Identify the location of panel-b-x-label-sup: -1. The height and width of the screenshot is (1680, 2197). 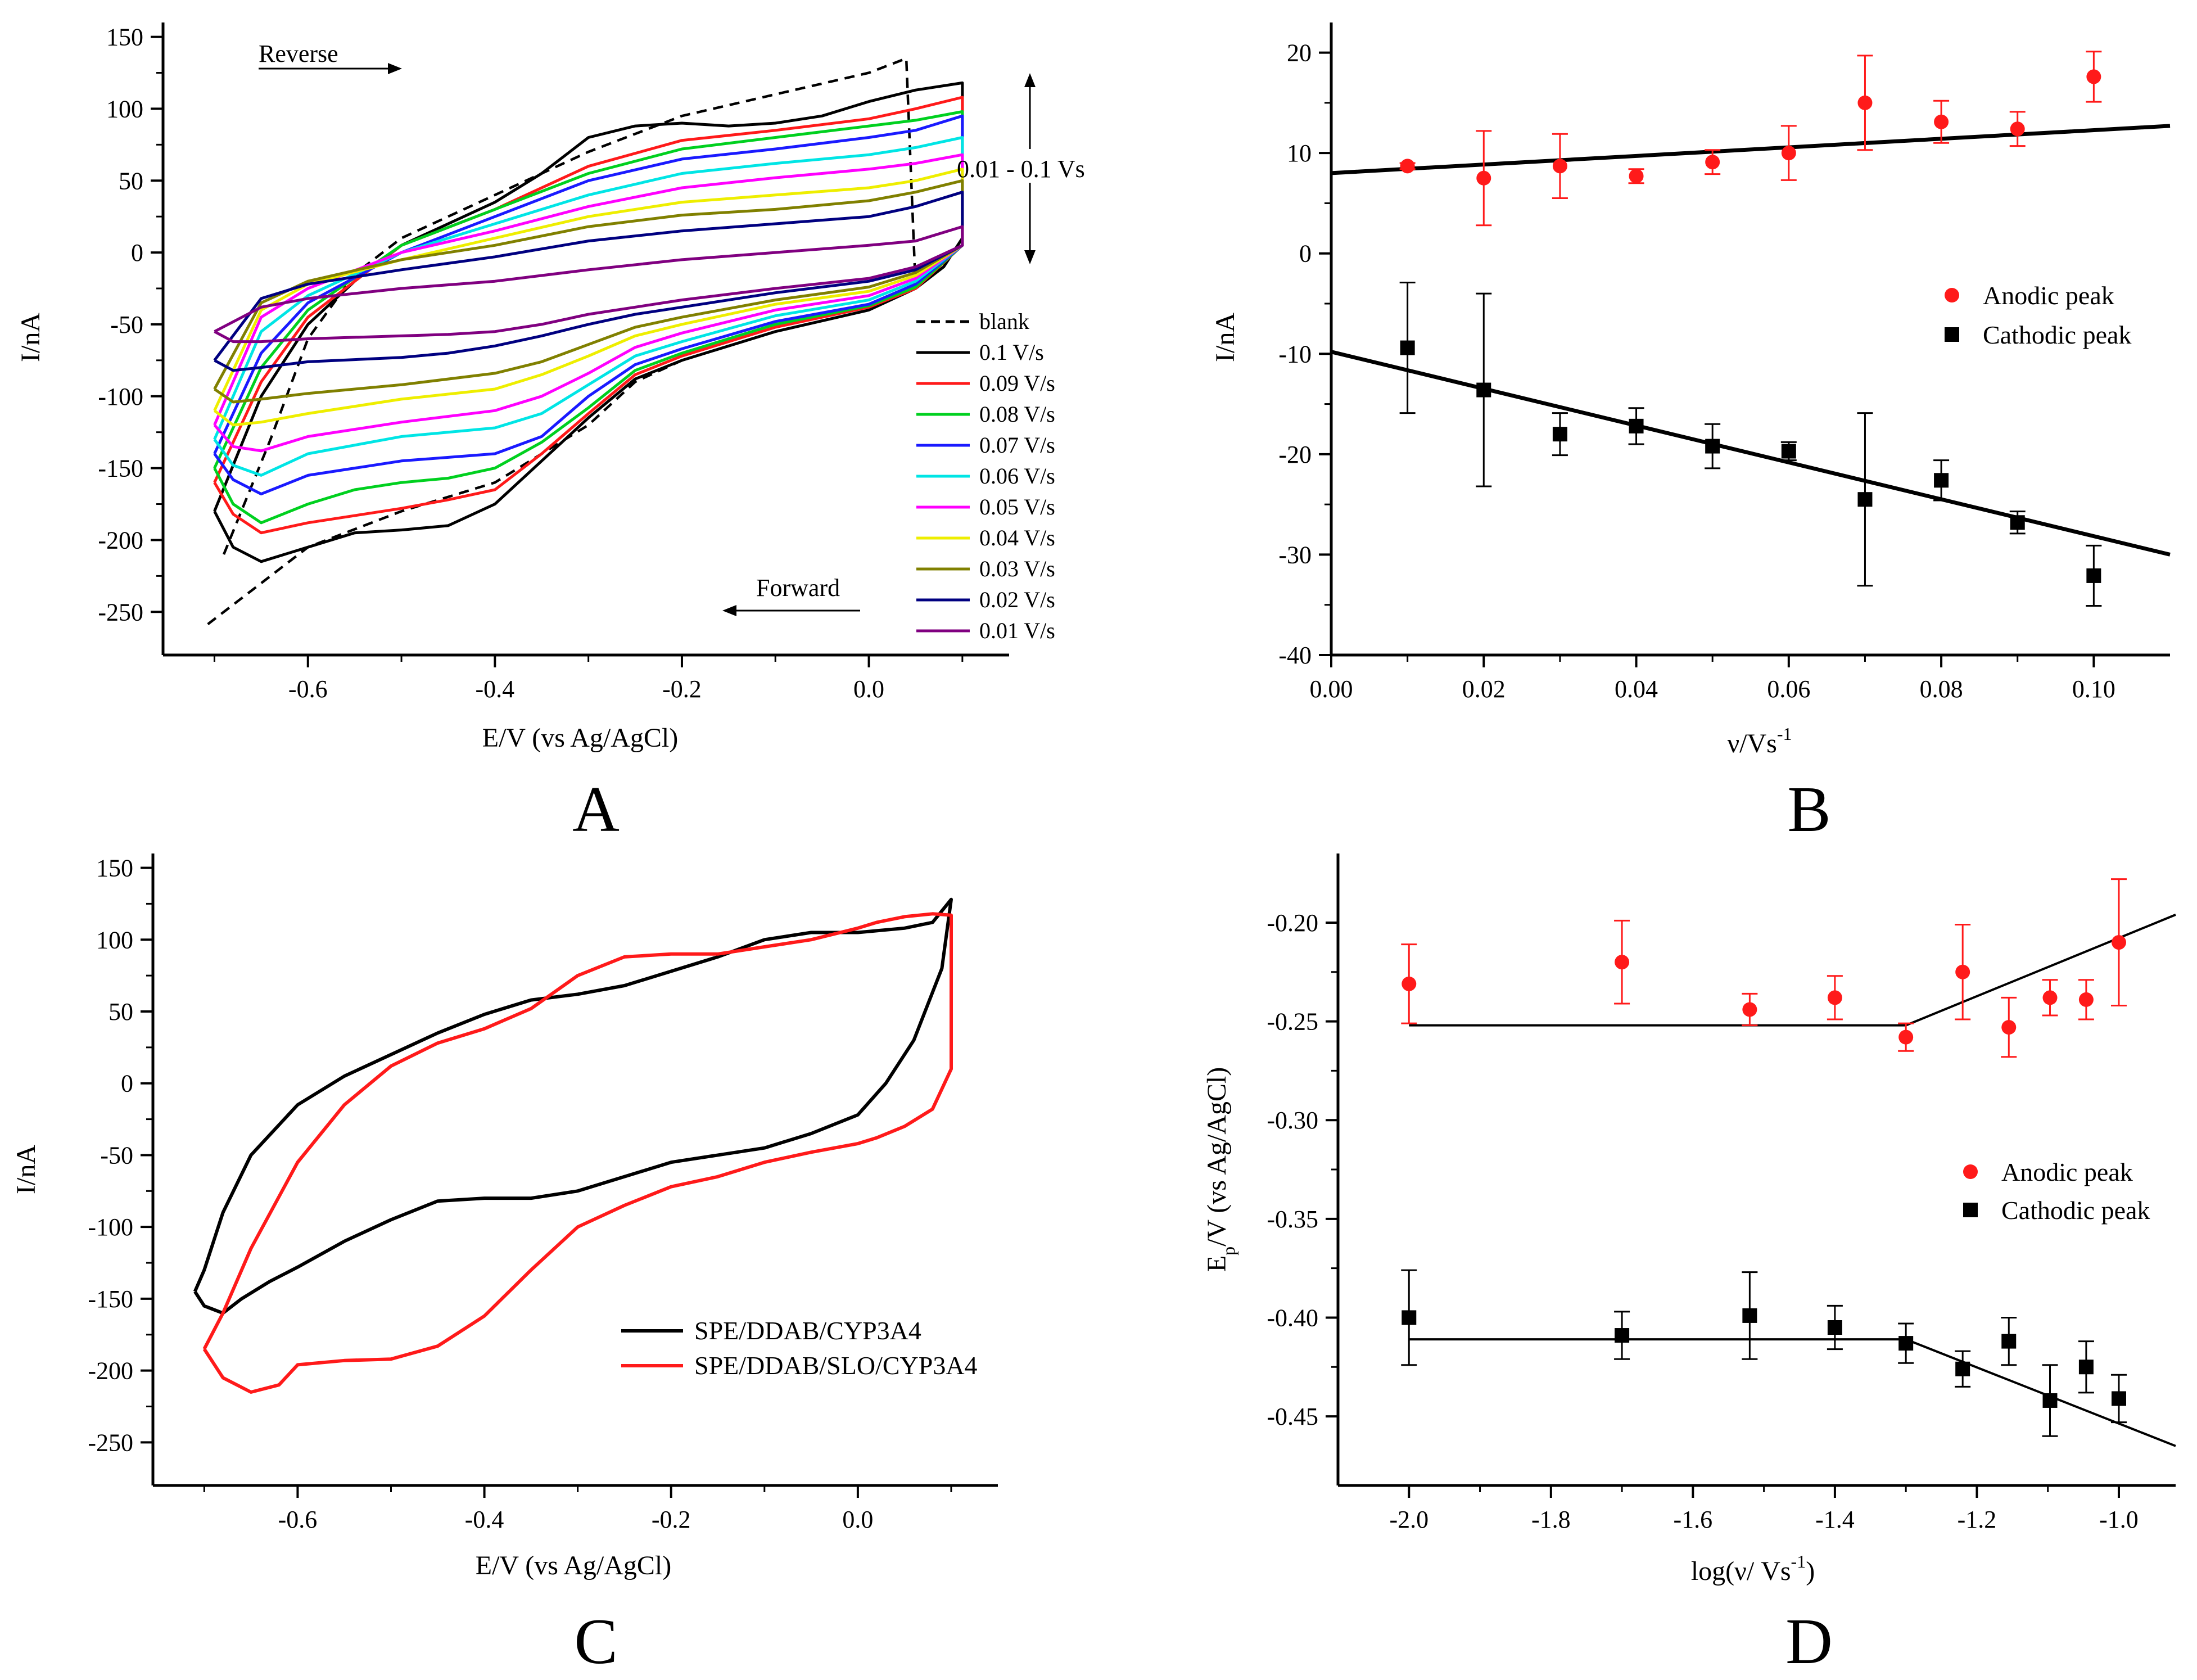
(1784, 734).